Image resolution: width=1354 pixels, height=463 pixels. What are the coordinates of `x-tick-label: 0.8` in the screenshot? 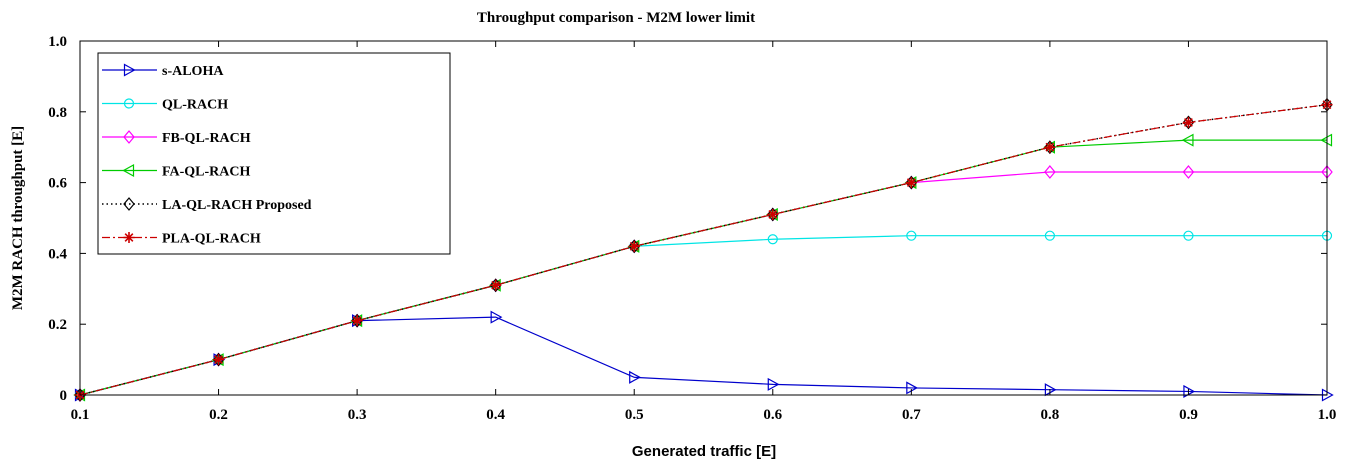 It's located at (1050, 415).